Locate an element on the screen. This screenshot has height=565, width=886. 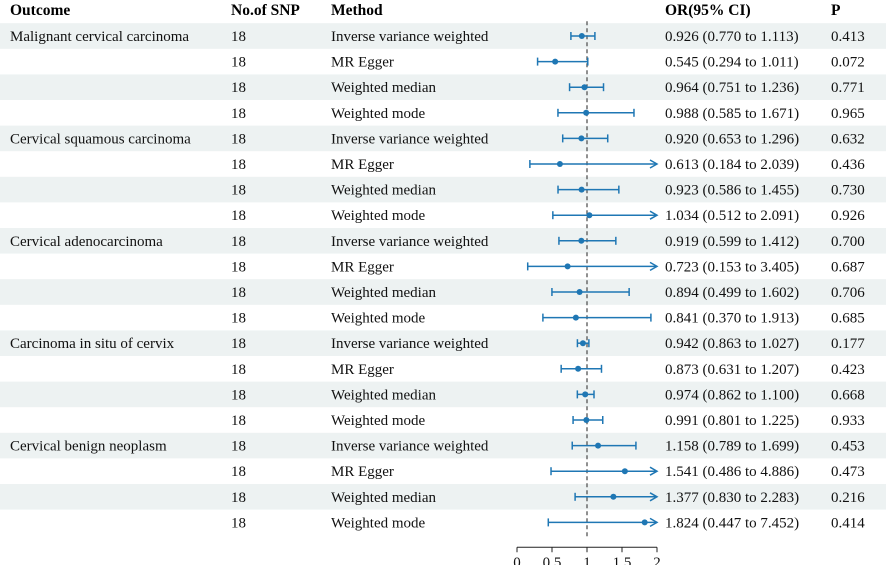
x-tick-label: 0 is located at coordinates (517, 560).